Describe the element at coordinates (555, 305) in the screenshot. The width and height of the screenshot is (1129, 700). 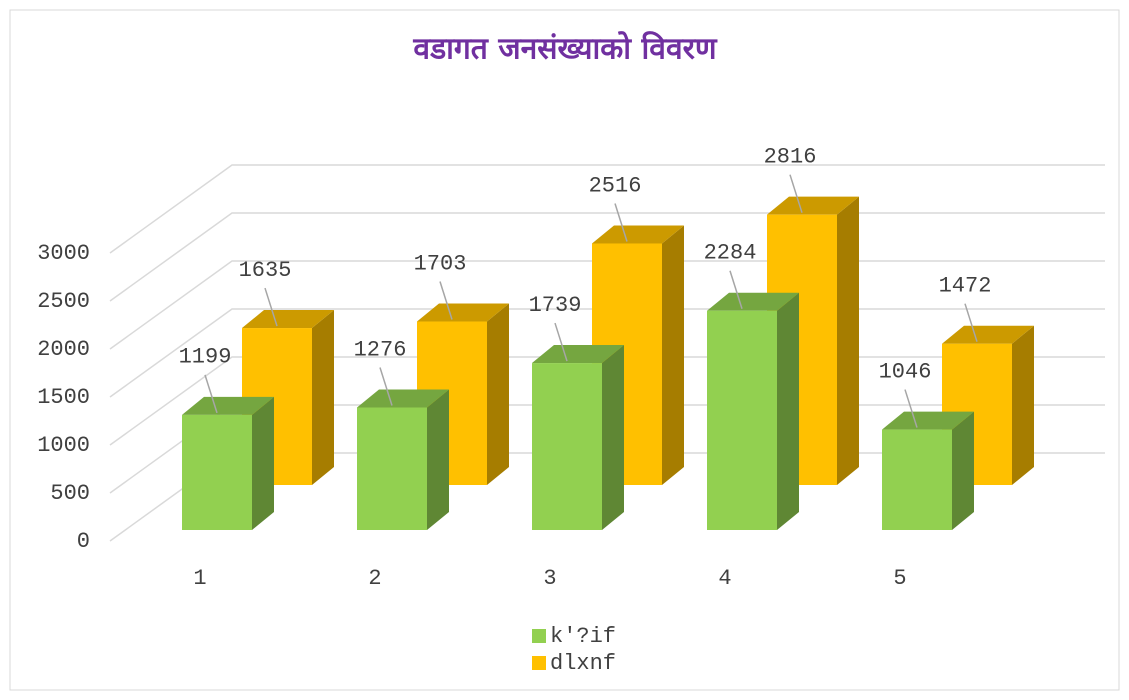
I see `data-label: 1739` at that location.